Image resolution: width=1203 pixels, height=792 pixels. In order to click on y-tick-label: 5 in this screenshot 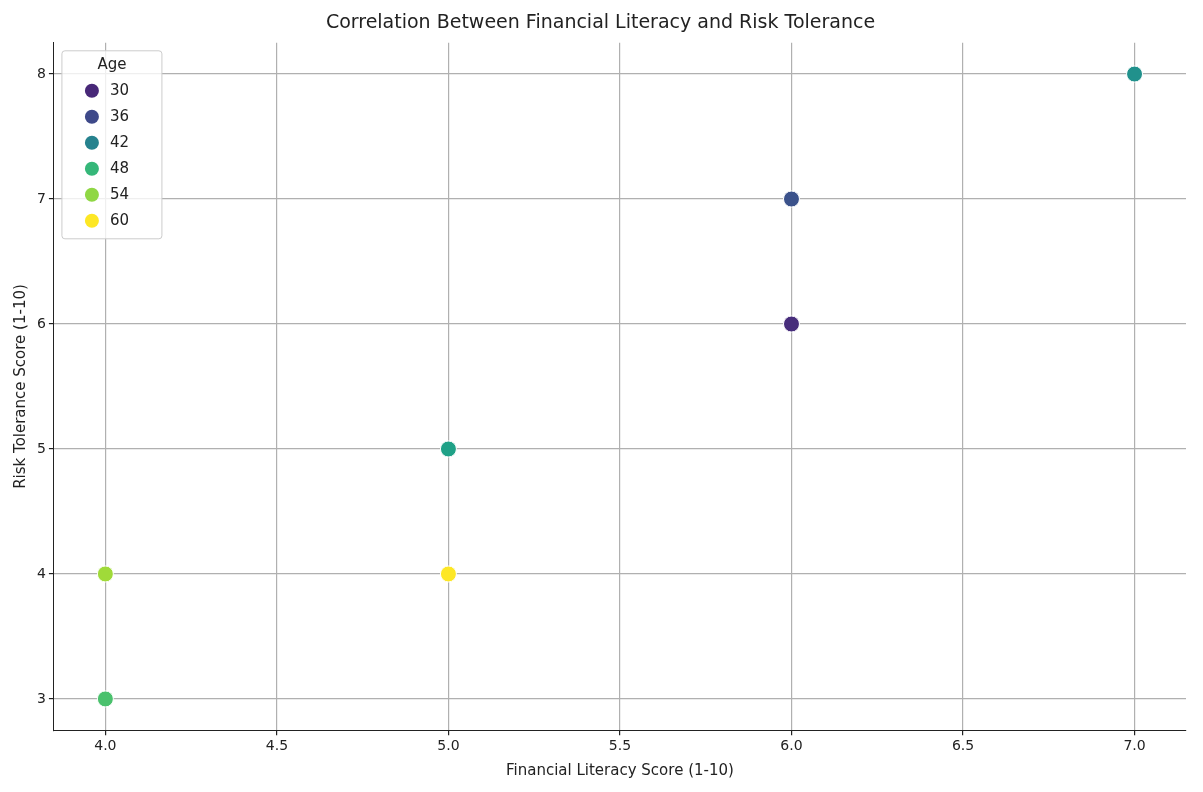, I will do `click(41, 447)`.